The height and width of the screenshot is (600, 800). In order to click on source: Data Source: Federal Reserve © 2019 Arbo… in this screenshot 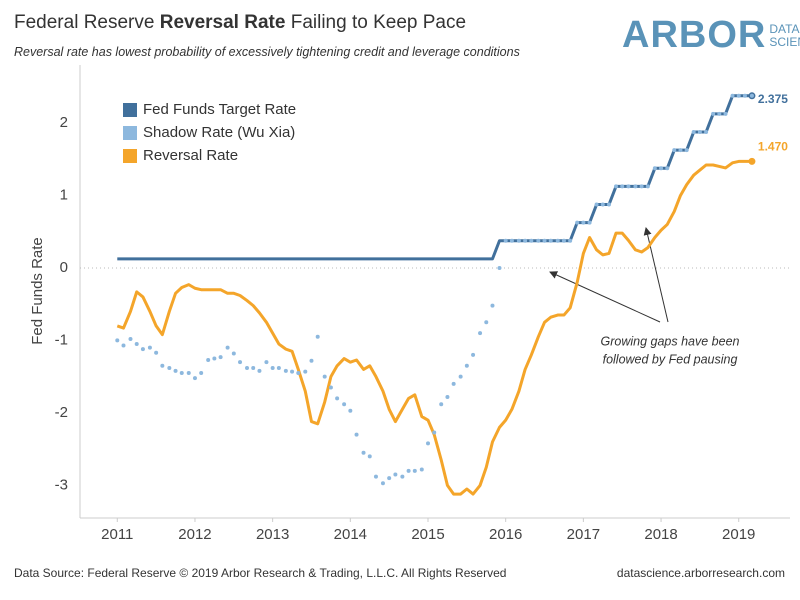, I will do `click(260, 573)`.